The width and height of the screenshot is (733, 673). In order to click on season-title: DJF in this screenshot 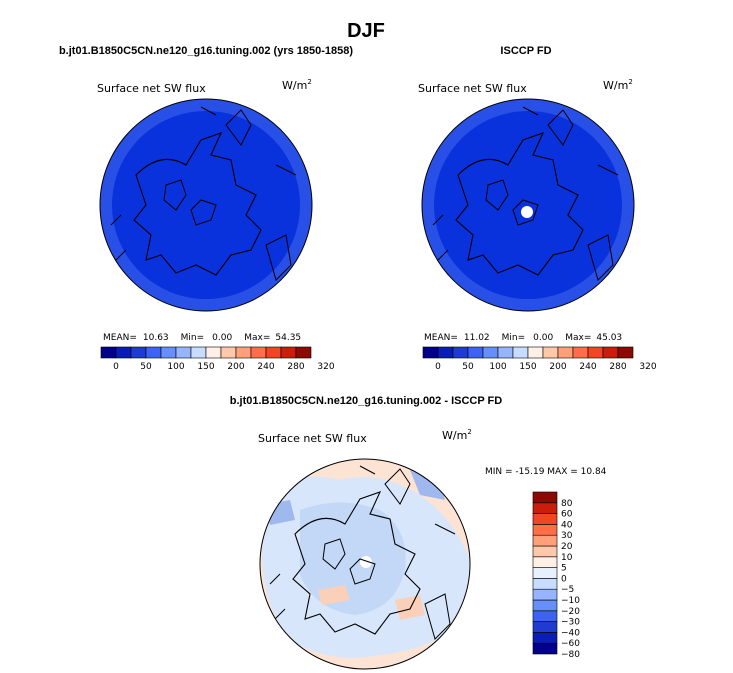, I will do `click(366, 31)`.